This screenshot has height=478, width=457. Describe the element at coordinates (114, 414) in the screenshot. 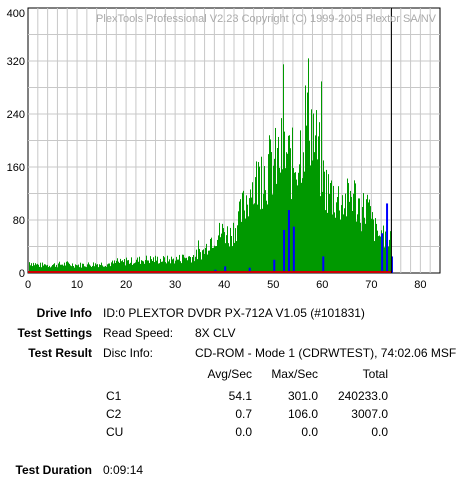

I see `row-c2-name: C2` at that location.